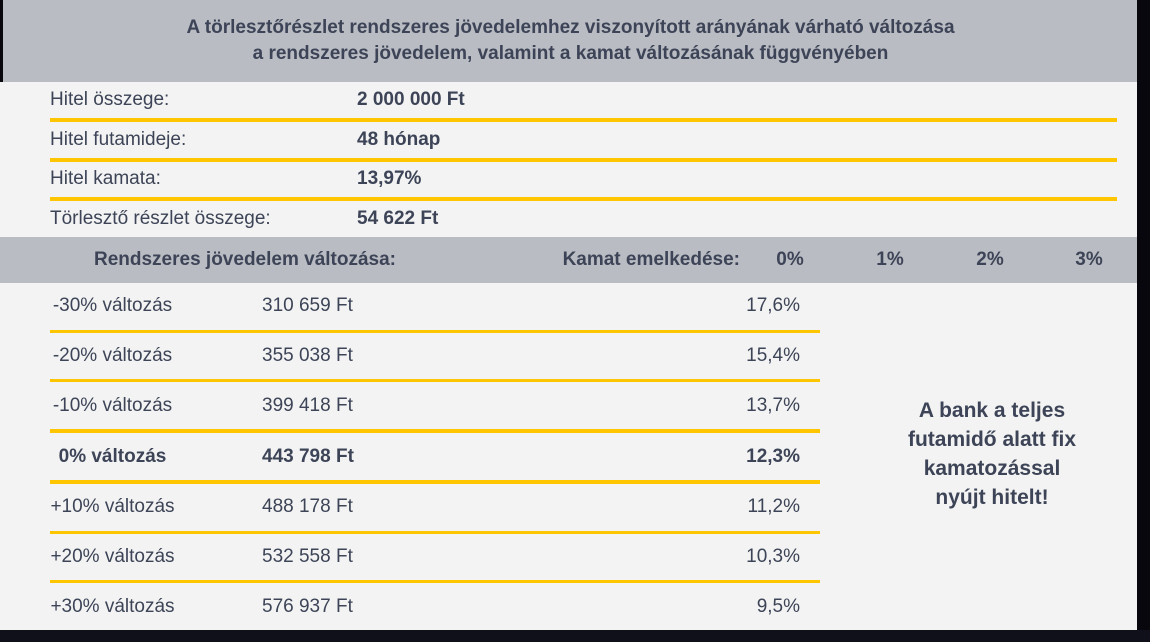  Describe the element at coordinates (307, 606) in the screenshot. I see `income-amount-cell: 576 937 Ft` at that location.